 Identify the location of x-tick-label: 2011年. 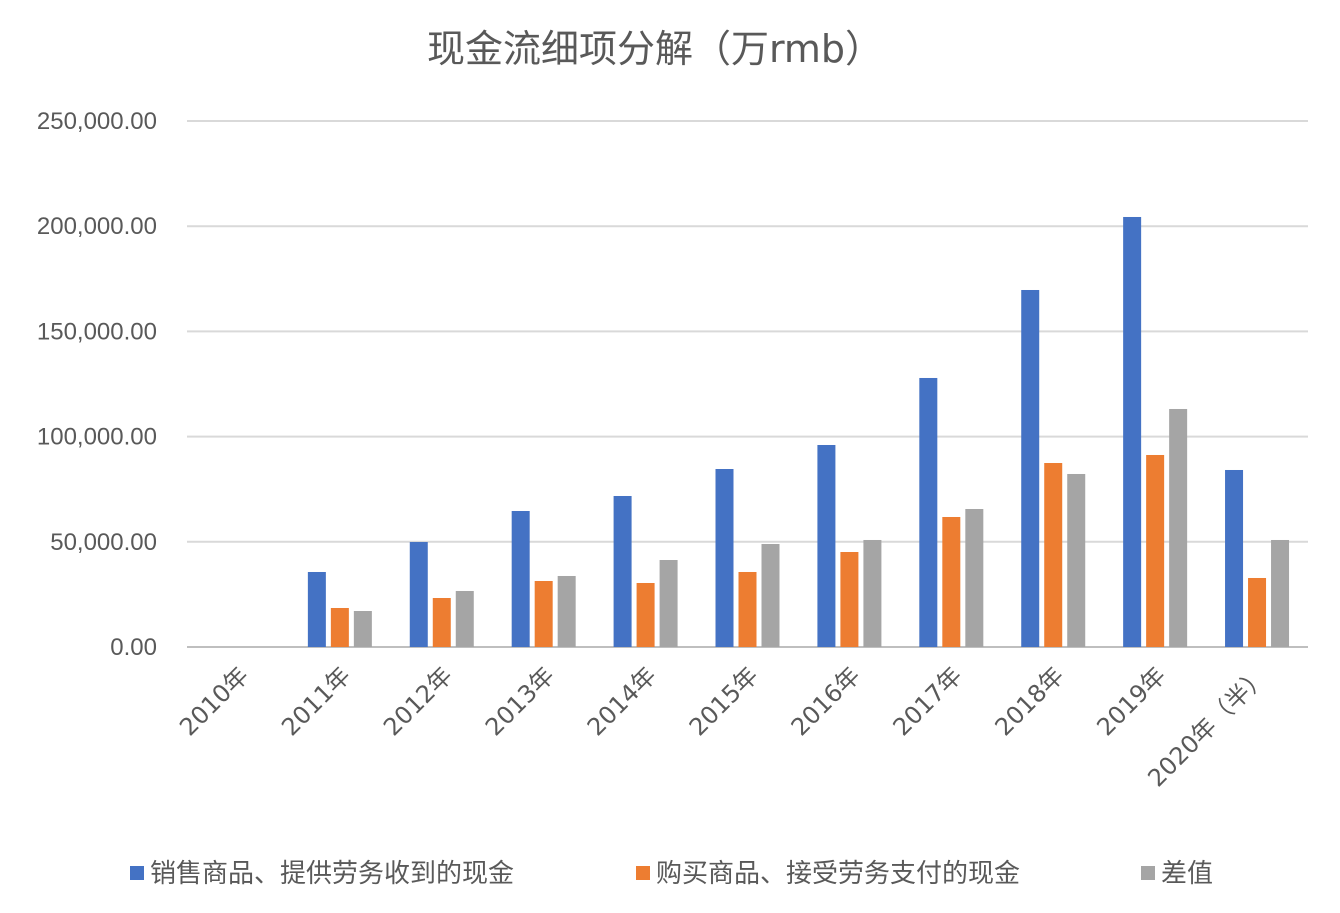
(316, 701).